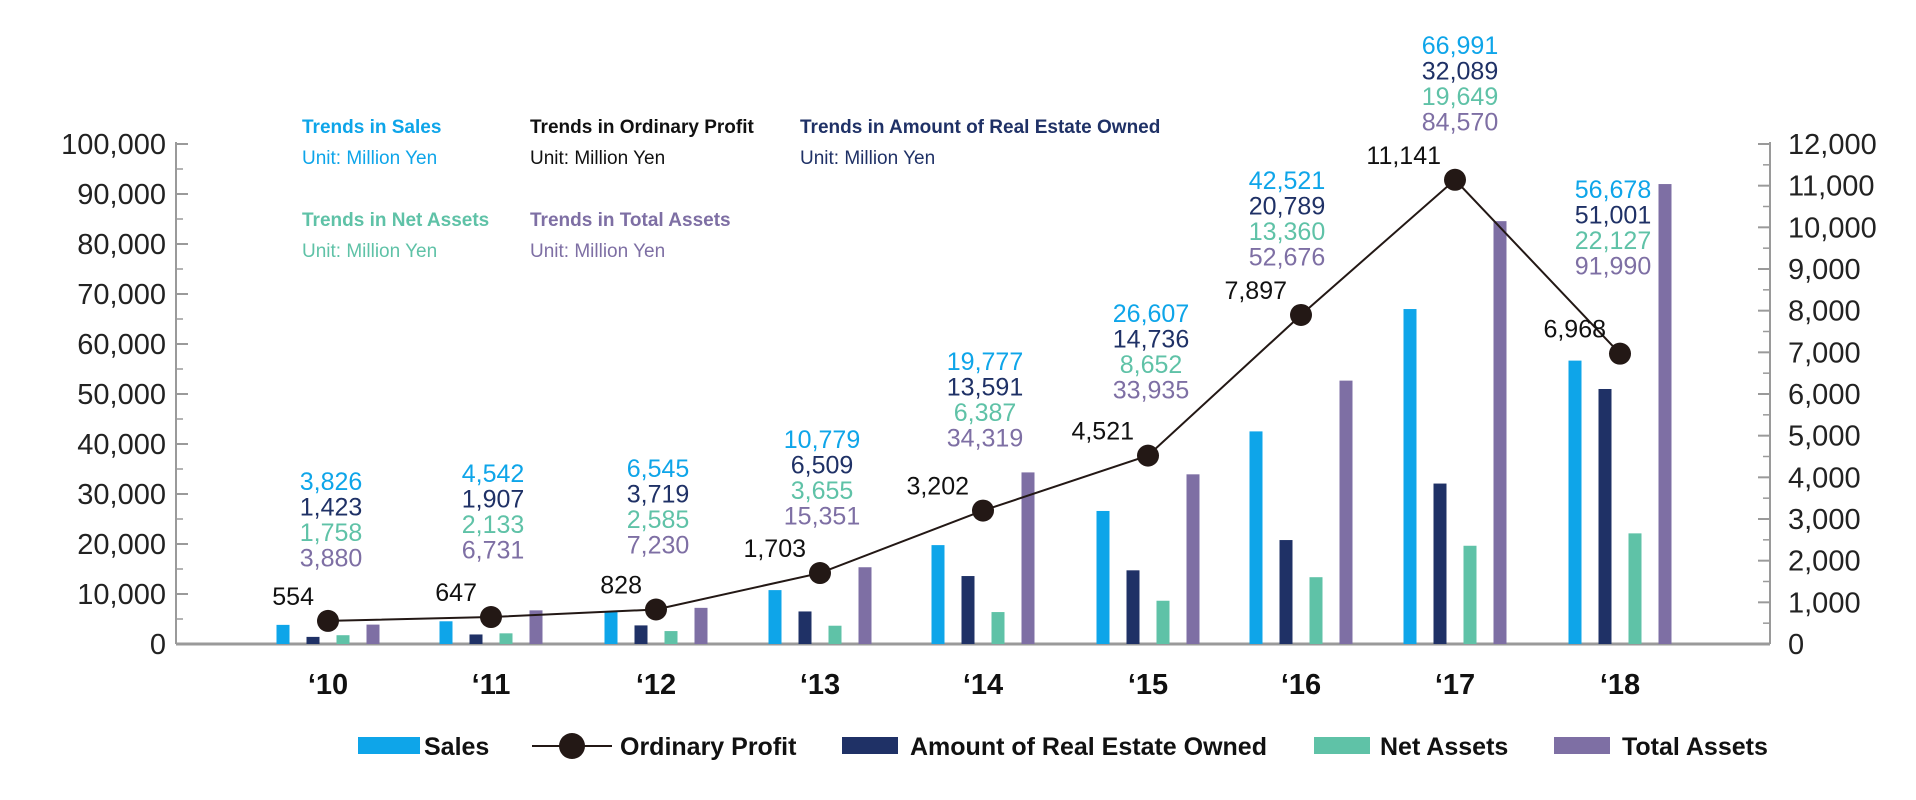  Describe the element at coordinates (456, 747) in the screenshot. I see `legend-label-sales: Sales` at that location.